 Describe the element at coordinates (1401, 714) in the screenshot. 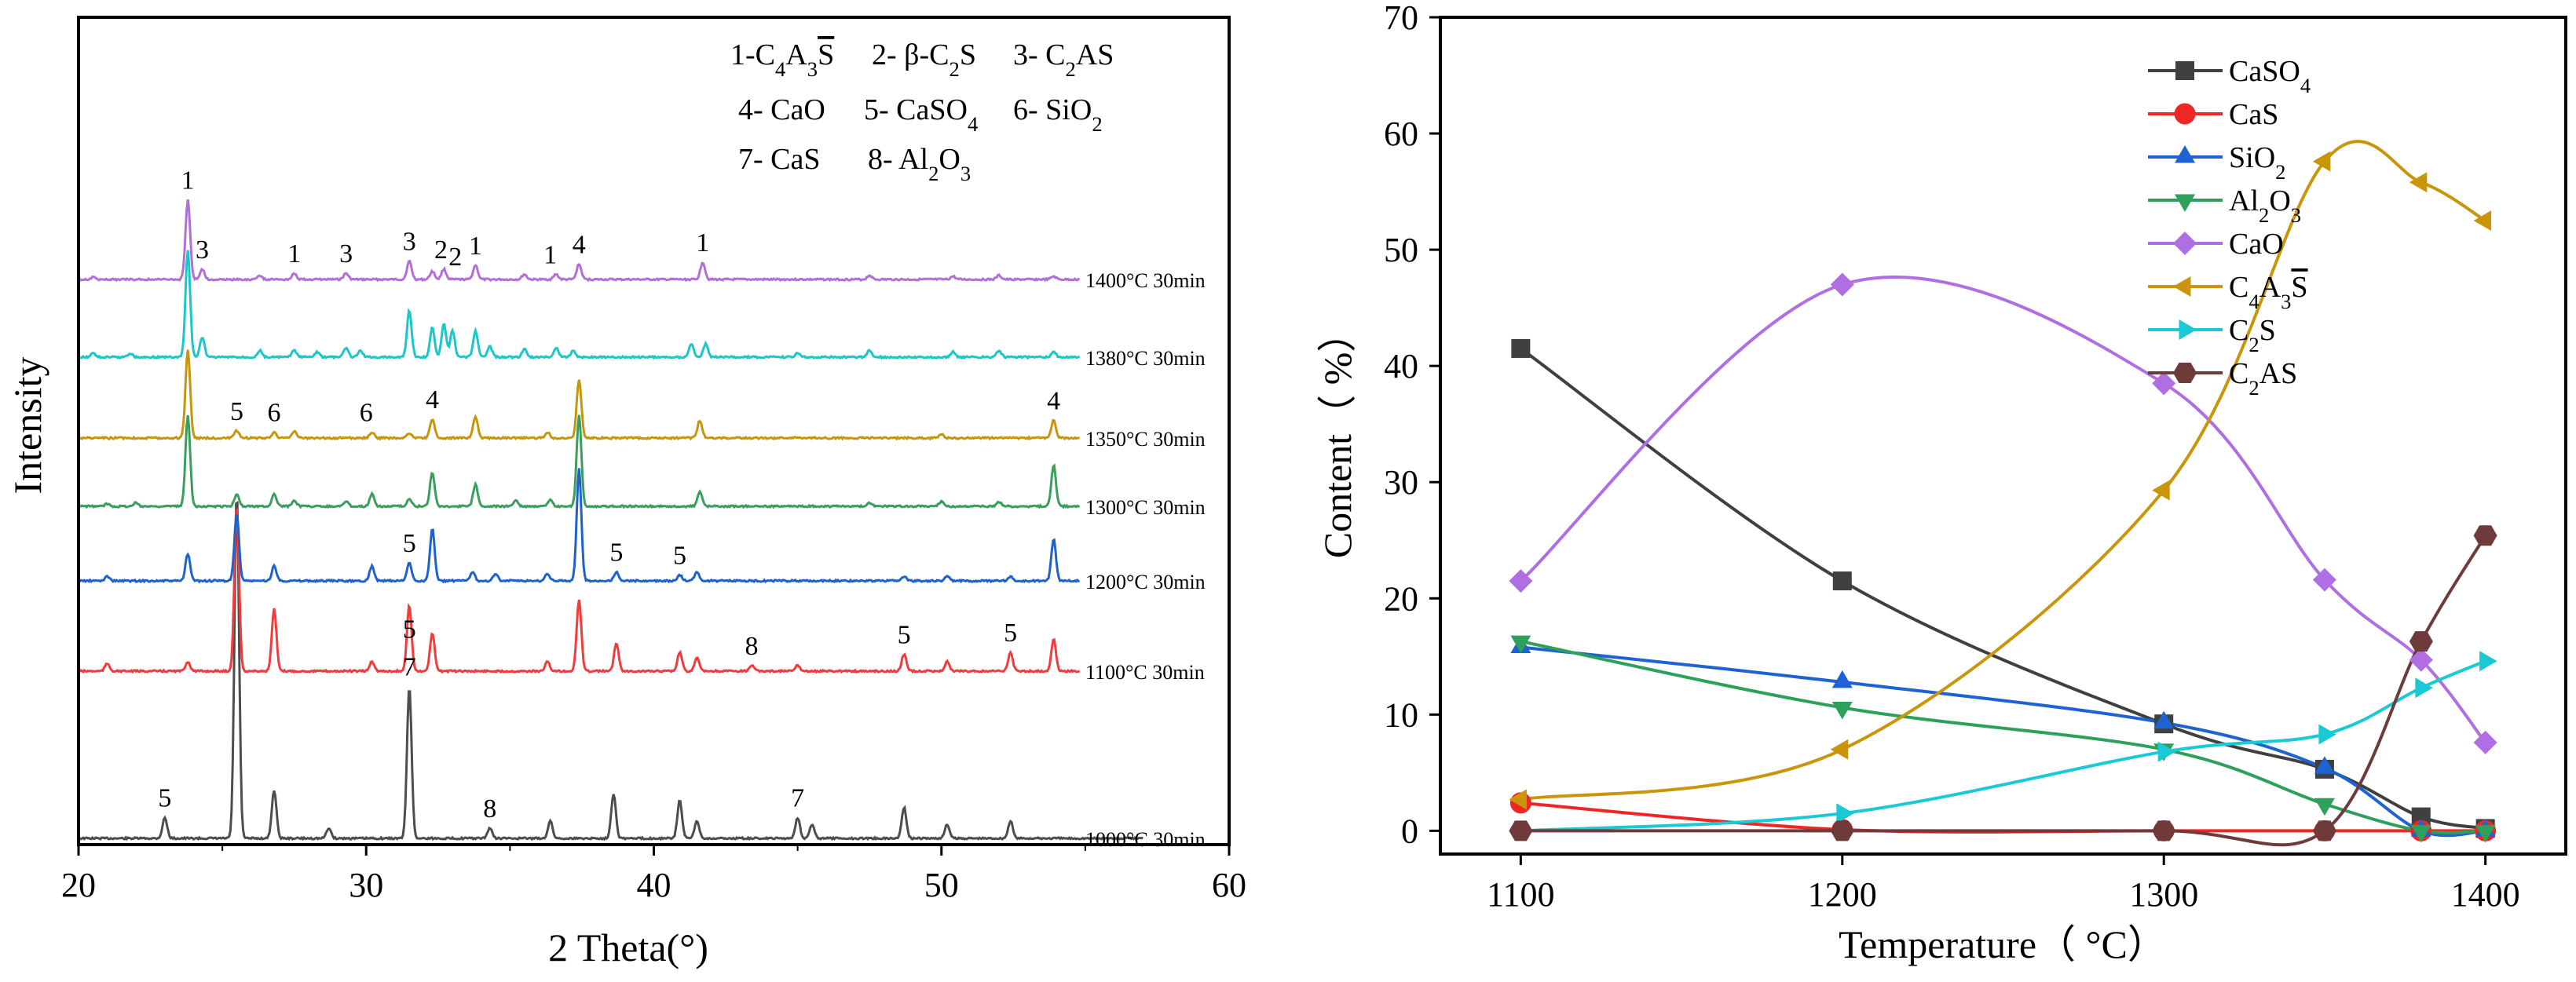

I see `content-y-tick-label: 10` at that location.